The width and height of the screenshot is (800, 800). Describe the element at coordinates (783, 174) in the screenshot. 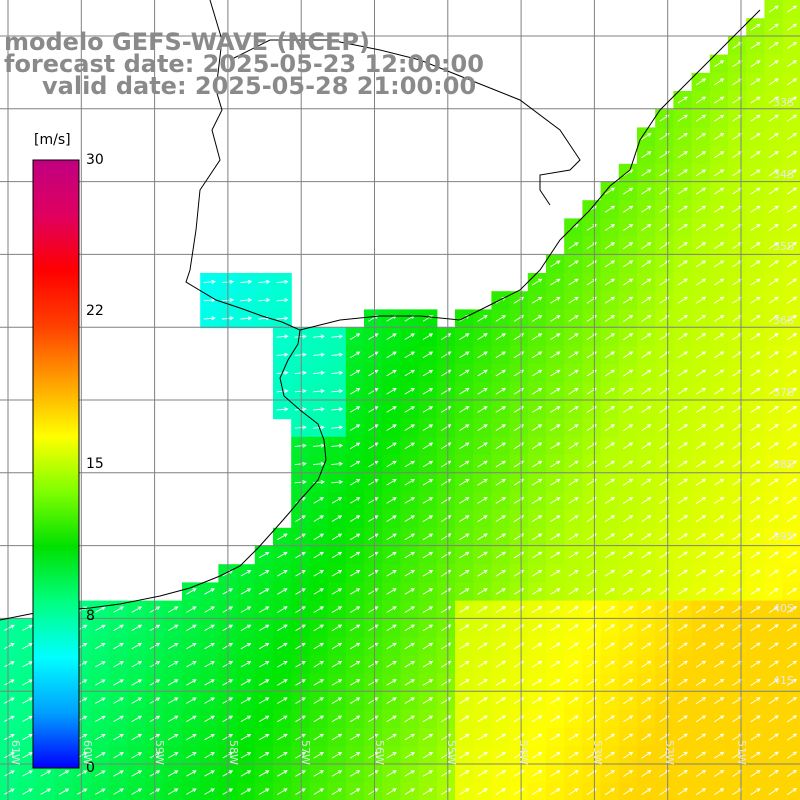

I see `lat-label: 34S` at that location.